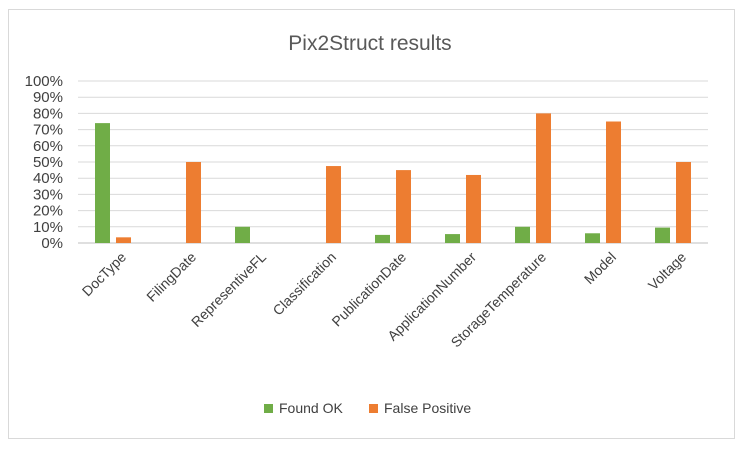  Describe the element at coordinates (48, 162) in the screenshot. I see `y-tick-label: 50%` at that location.